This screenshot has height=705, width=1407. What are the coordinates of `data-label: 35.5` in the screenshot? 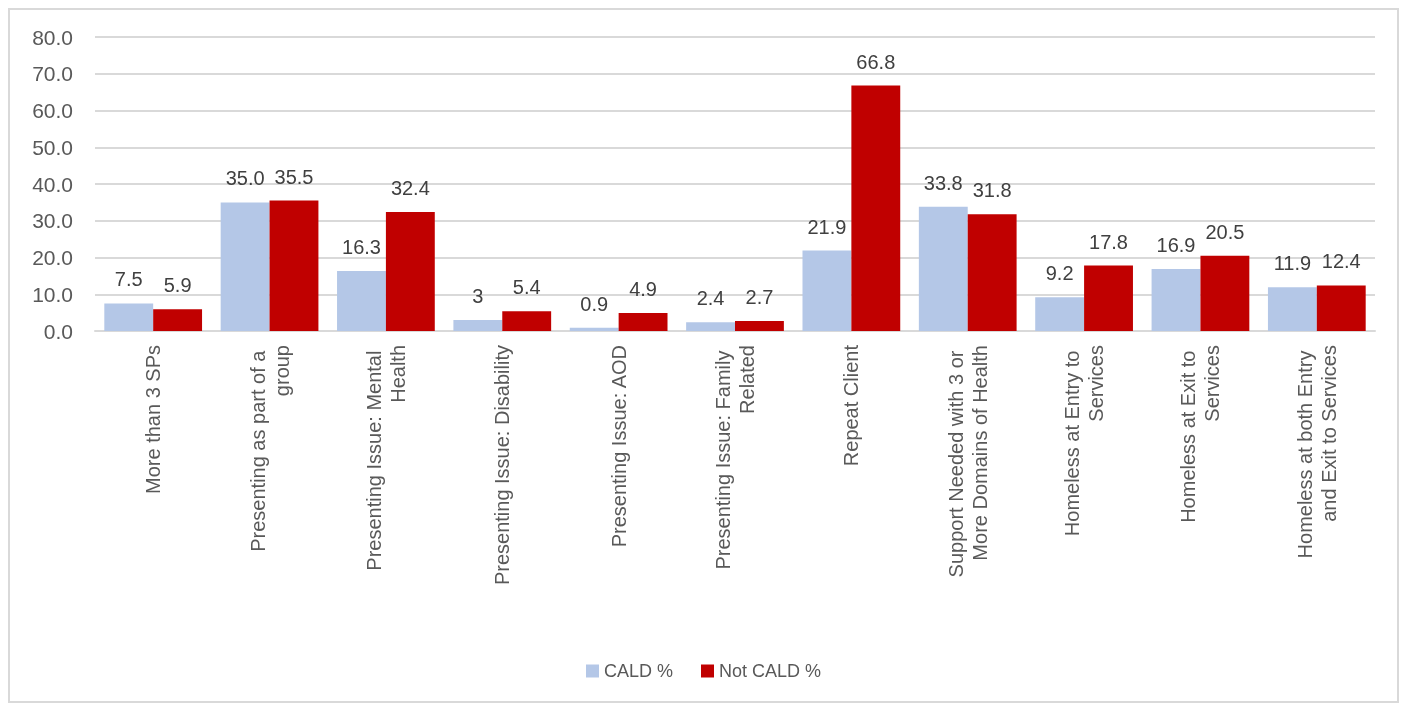 It's located at (294, 176).